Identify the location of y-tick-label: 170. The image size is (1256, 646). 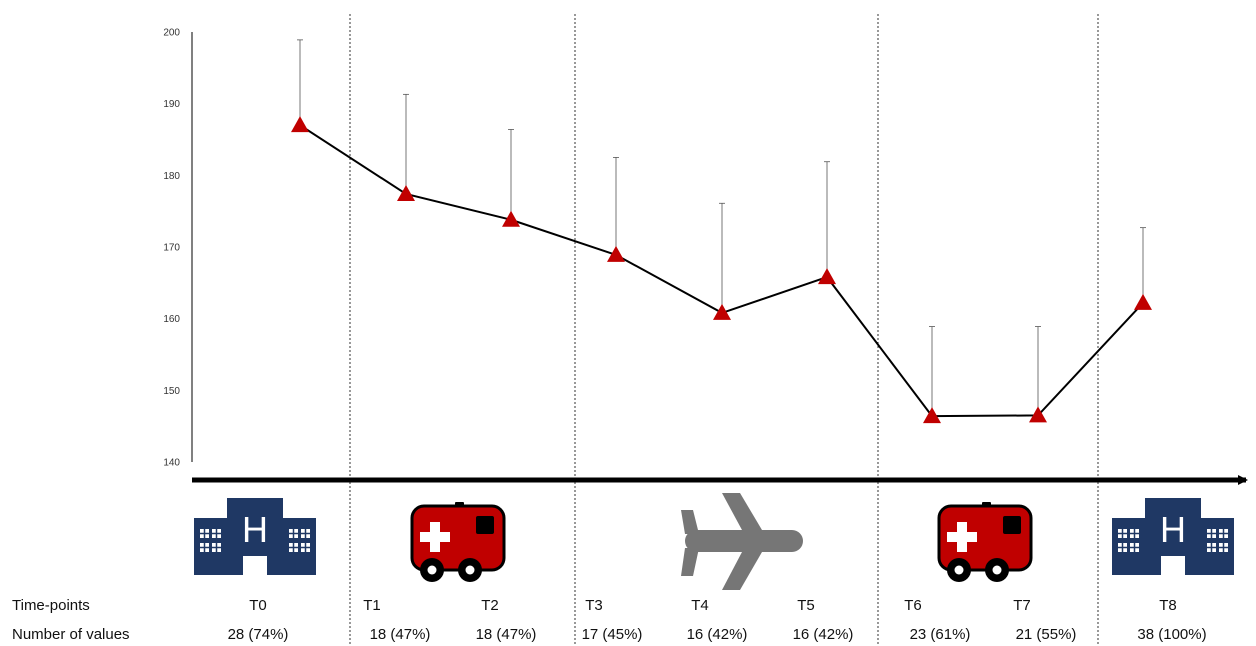
(171, 248).